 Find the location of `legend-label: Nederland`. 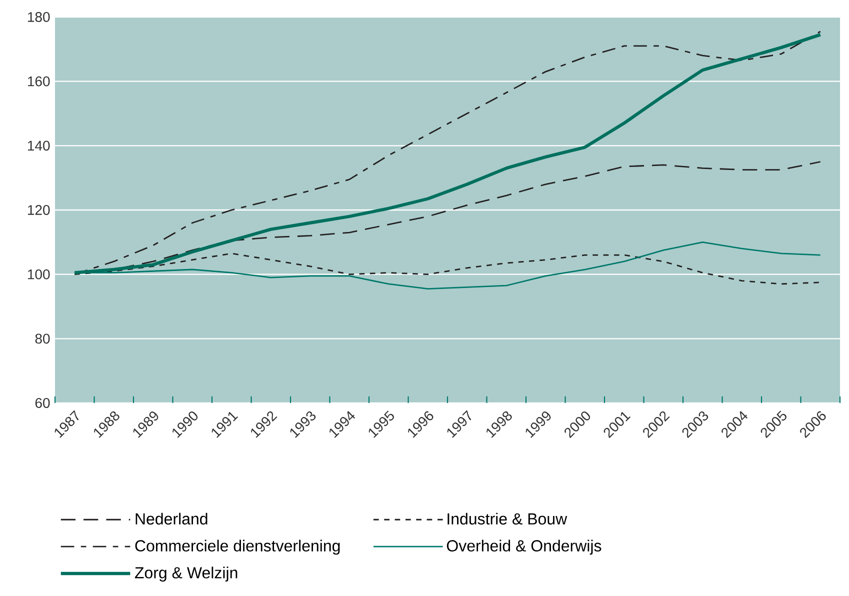

legend-label: Nederland is located at coordinates (172, 518).